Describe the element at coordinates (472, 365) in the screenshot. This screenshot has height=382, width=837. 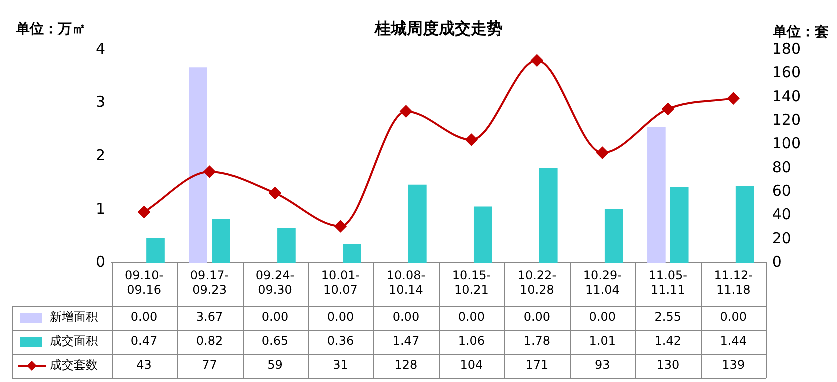
I see `data-label: 104` at that location.